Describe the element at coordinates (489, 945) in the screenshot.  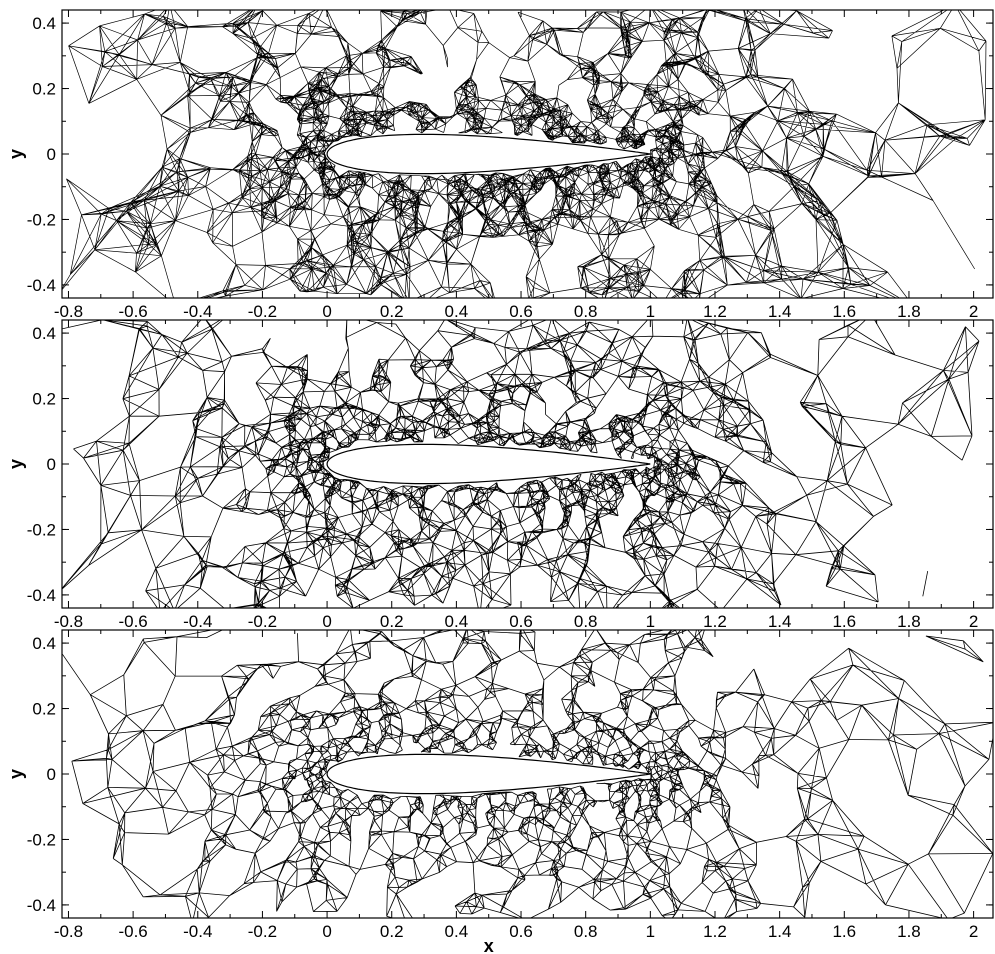
I see `x-axis-label: x` at that location.